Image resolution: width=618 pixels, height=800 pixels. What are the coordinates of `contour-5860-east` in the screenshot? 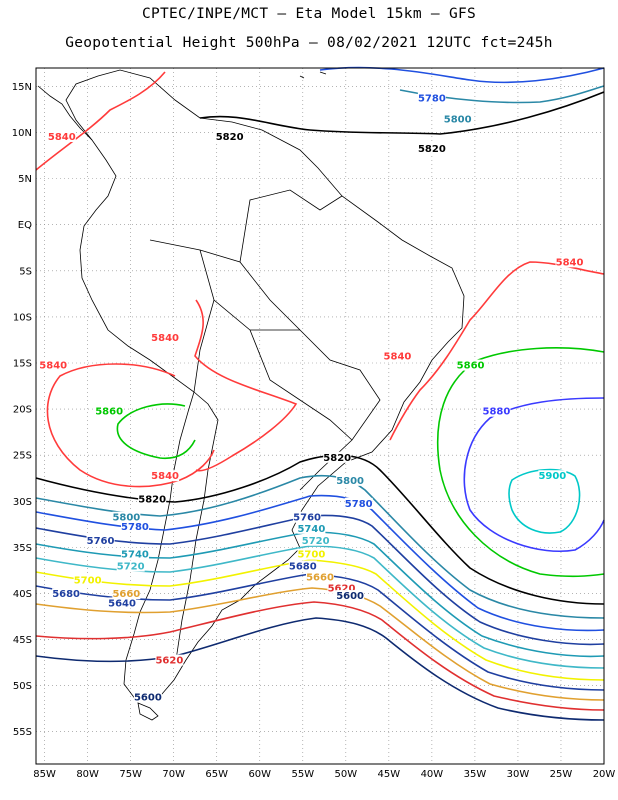 It's located at (520, 462).